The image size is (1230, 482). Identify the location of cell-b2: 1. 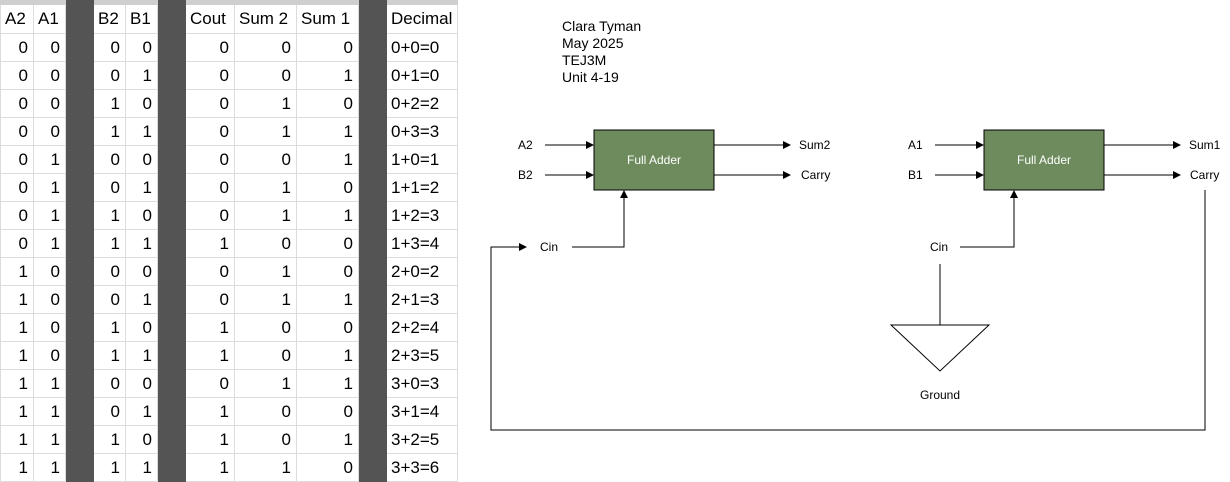
(109, 327).